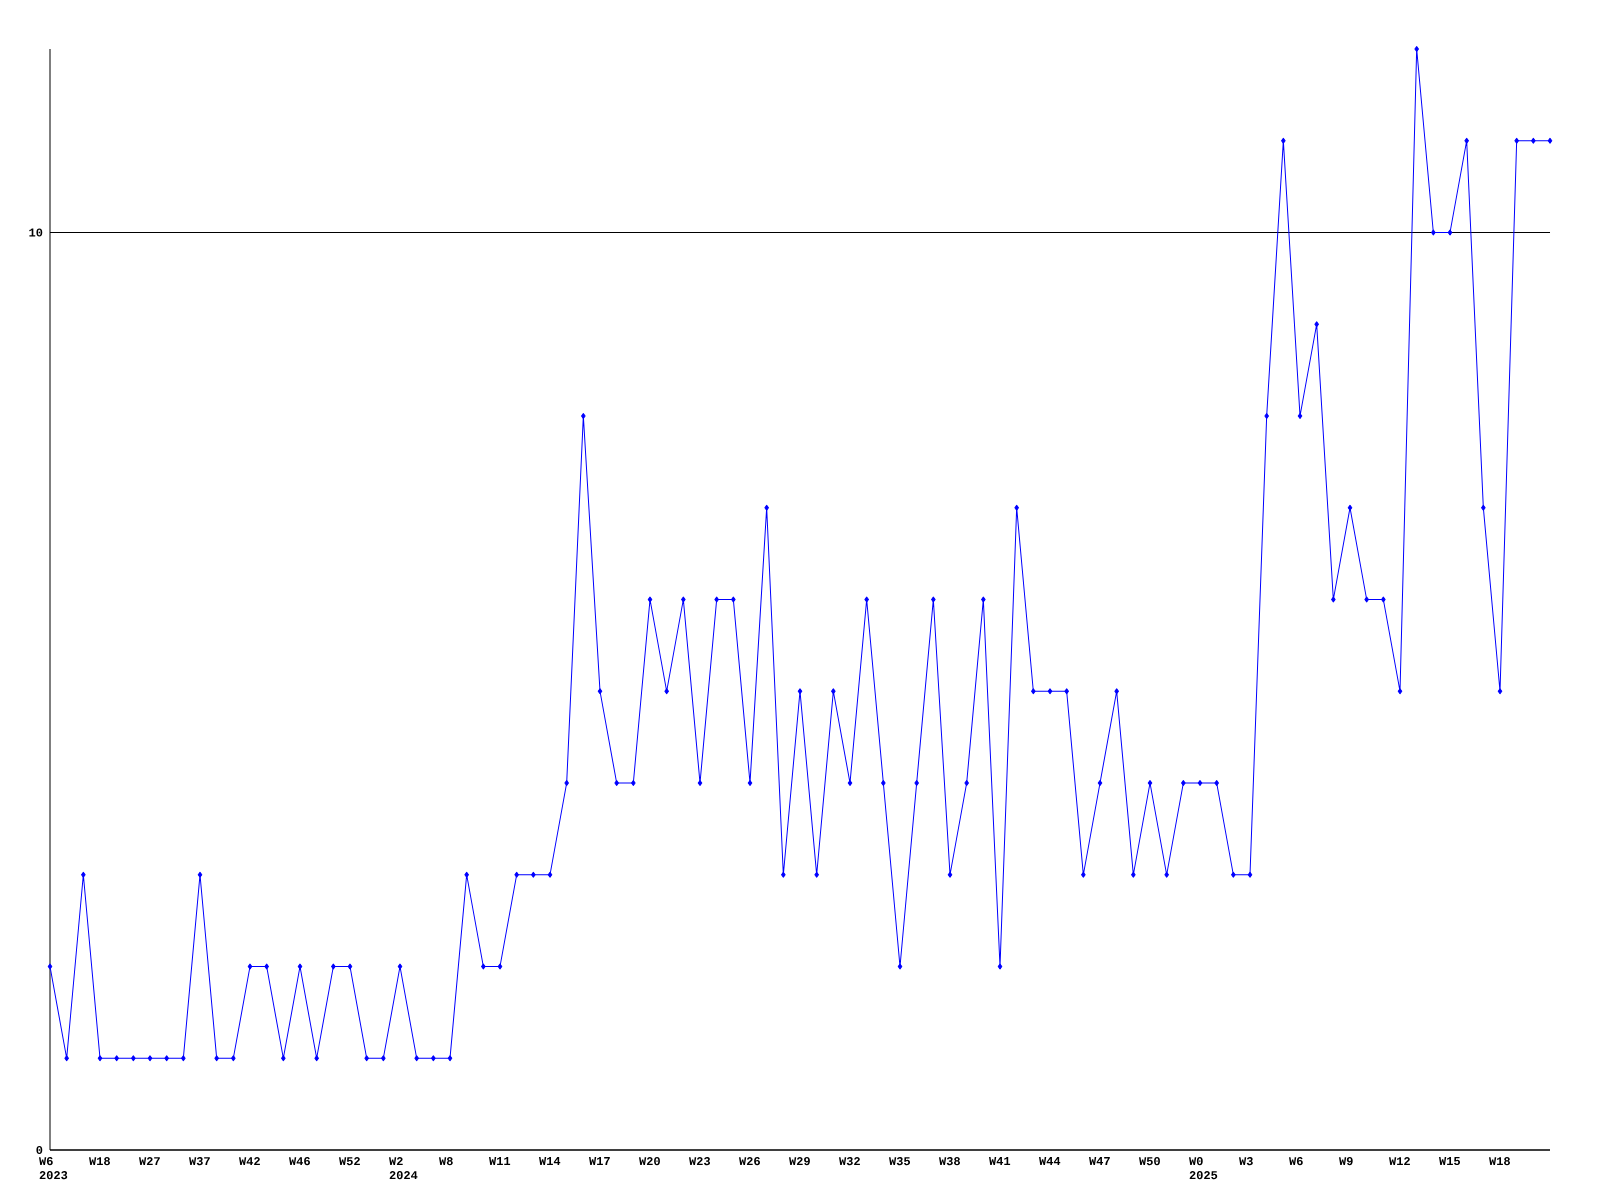  I want to click on x-tick-label: W26, so click(749, 1161).